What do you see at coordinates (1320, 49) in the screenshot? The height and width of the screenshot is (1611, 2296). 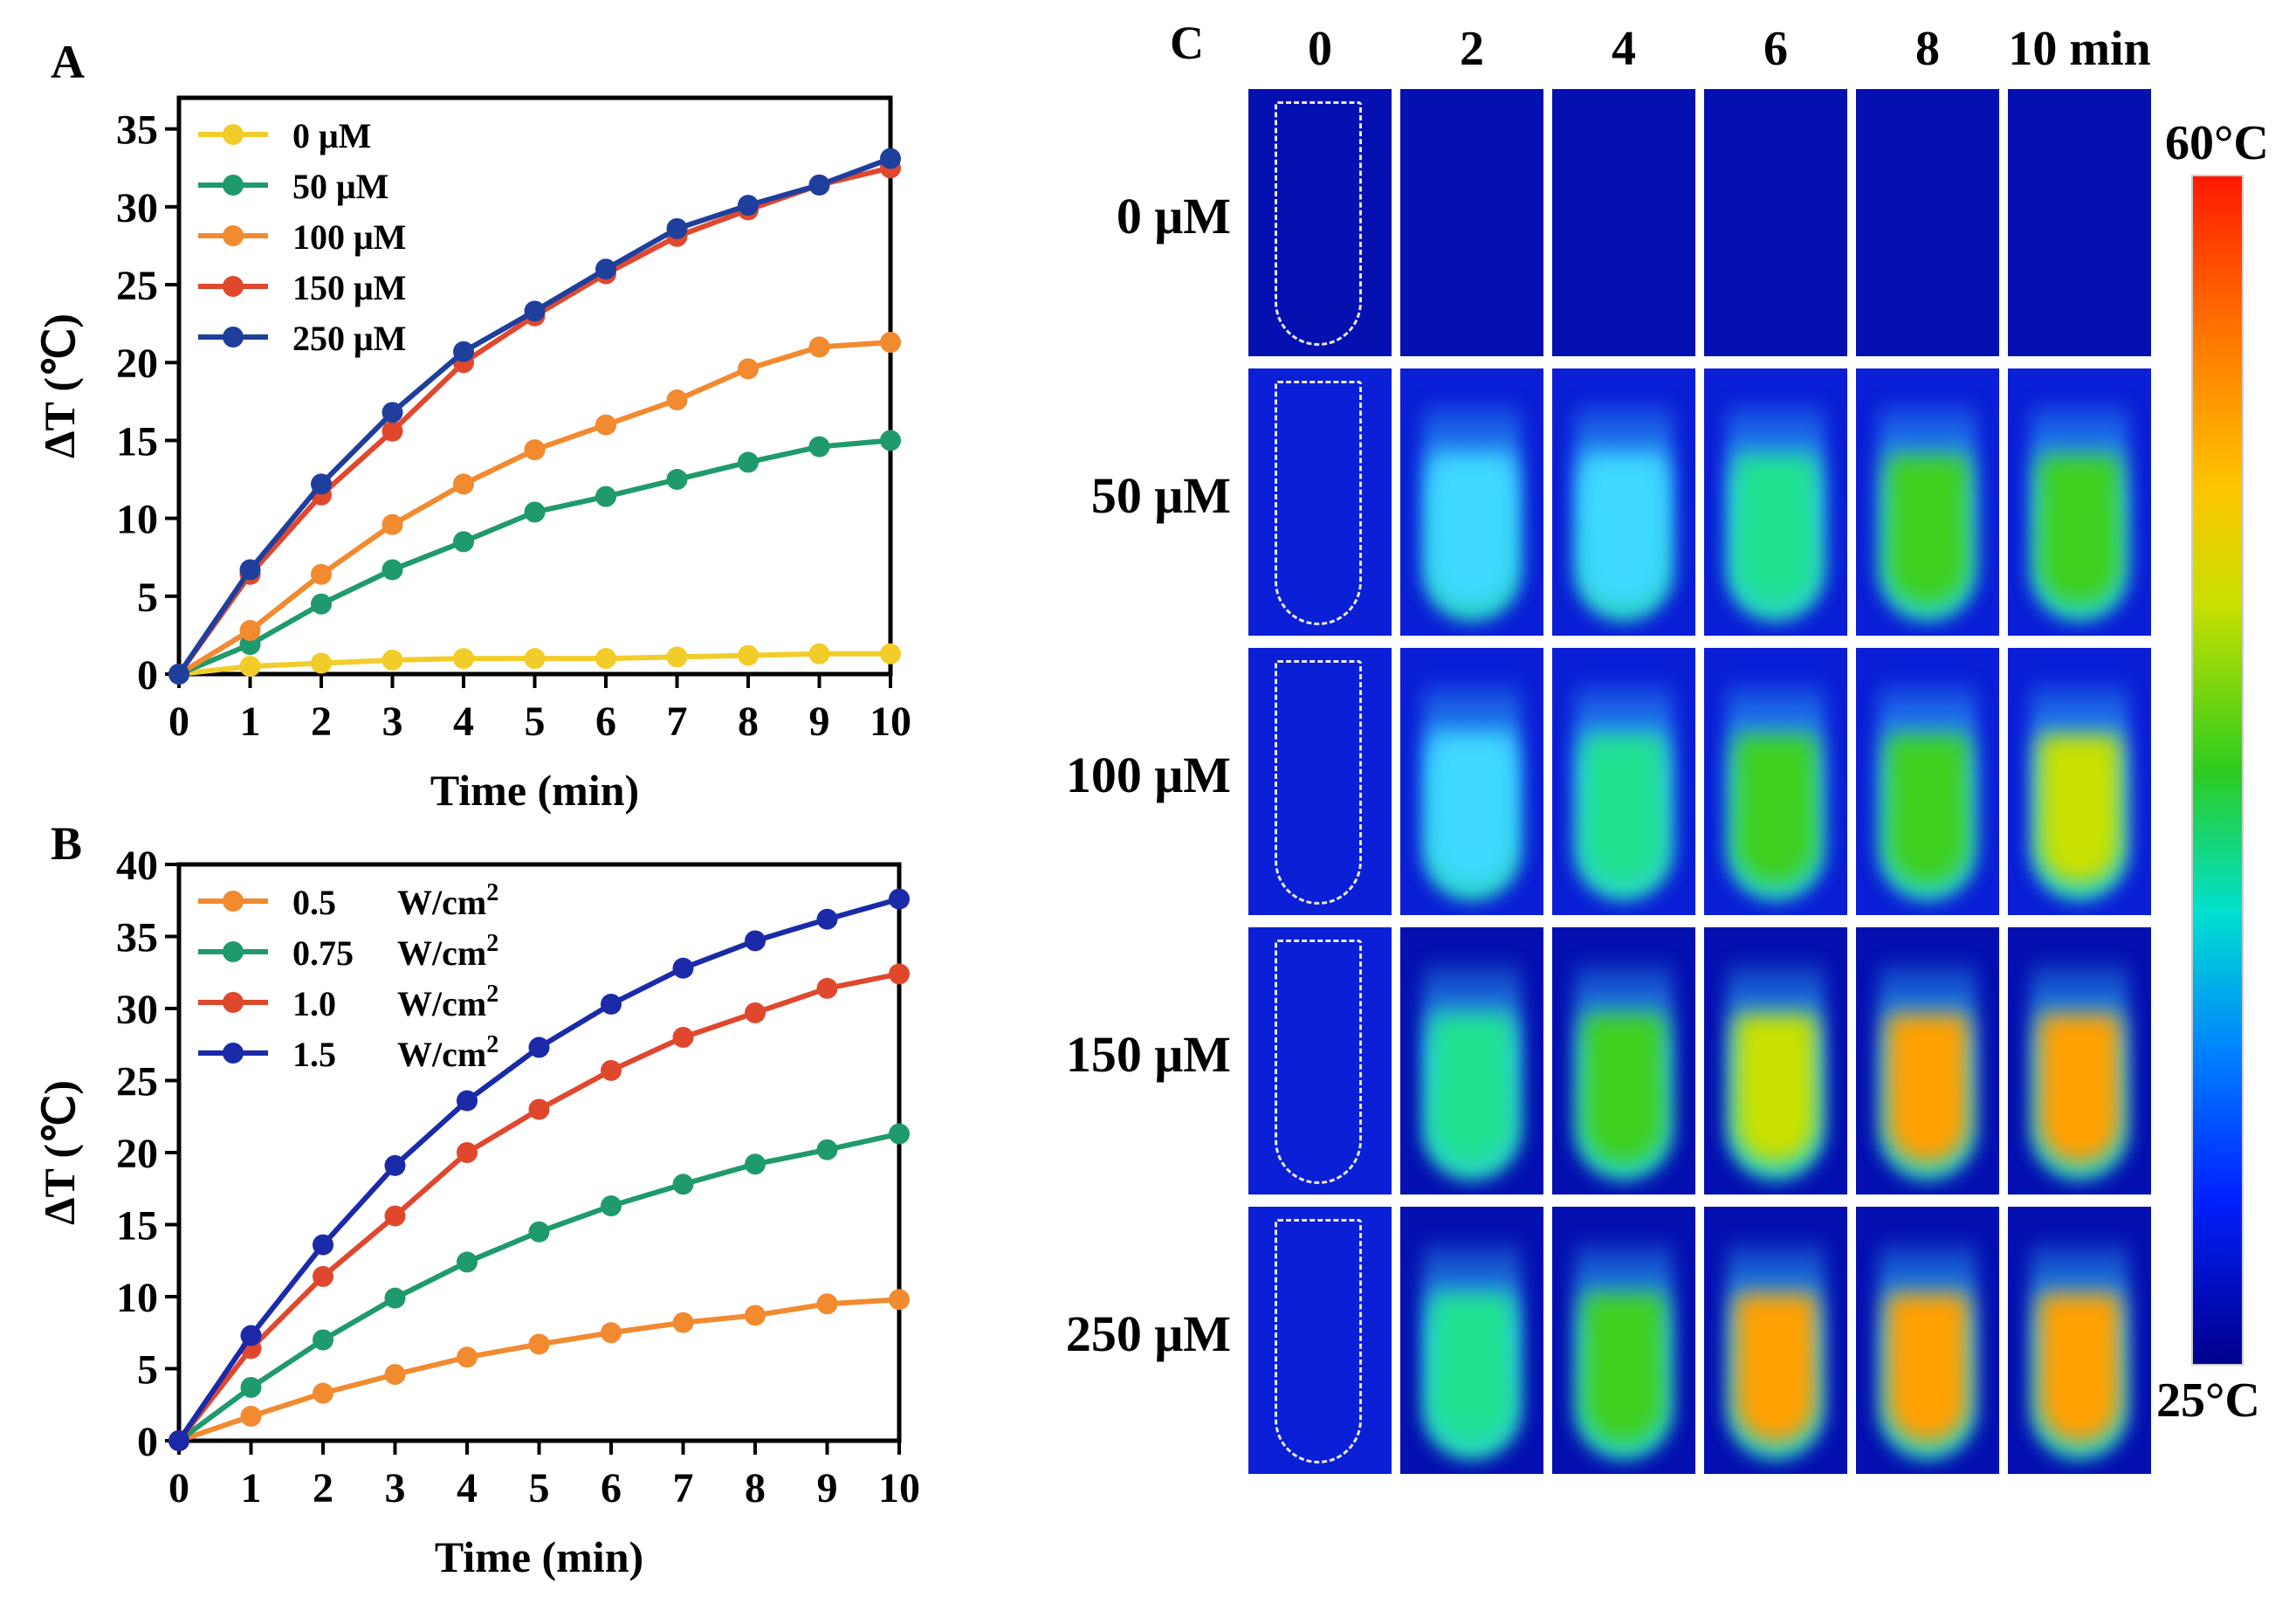 I see `time-column-label: 0` at bounding box center [1320, 49].